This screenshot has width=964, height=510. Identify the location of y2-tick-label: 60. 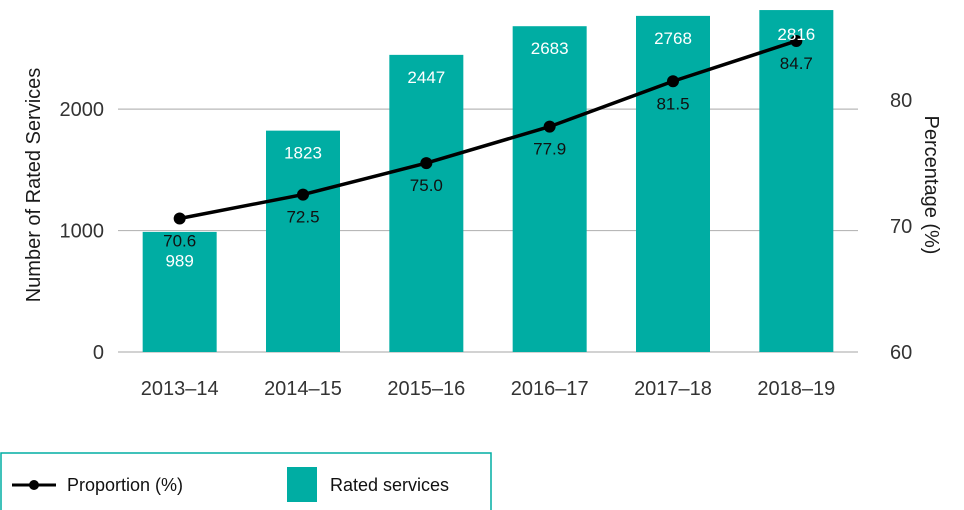
(901, 353).